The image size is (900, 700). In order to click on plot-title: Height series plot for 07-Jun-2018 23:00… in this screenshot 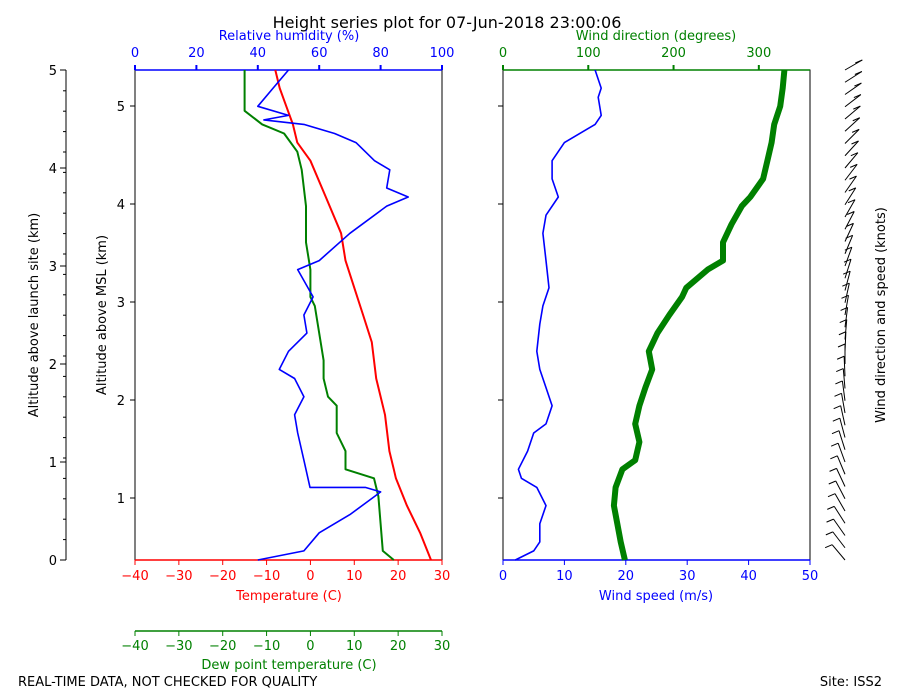, I will do `click(447, 22)`.